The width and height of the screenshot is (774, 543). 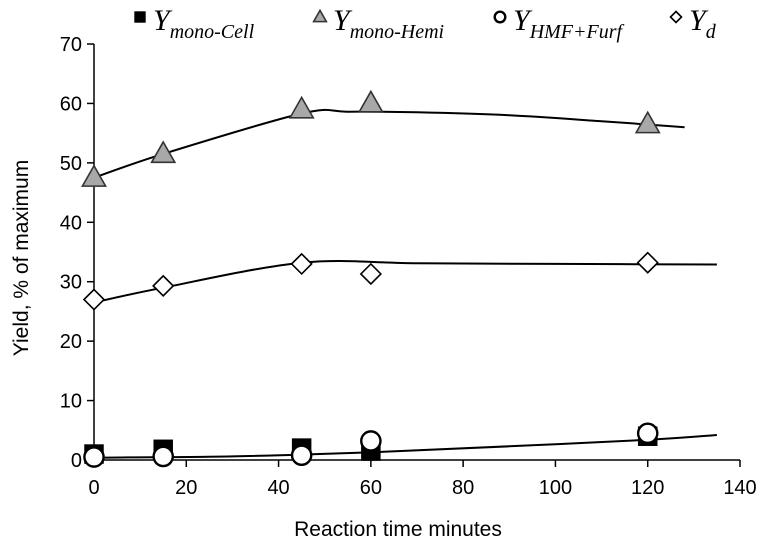 What do you see at coordinates (71, 283) in the screenshot?
I see `y-tick-label: 30` at bounding box center [71, 283].